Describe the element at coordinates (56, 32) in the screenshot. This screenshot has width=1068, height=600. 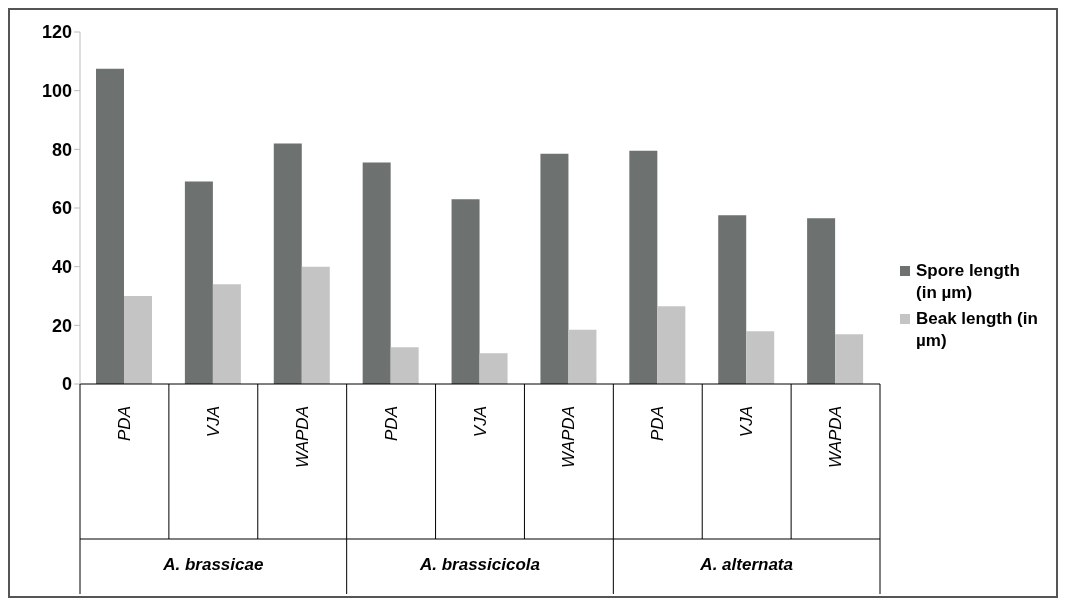
I see `y-tick-label: 120` at that location.